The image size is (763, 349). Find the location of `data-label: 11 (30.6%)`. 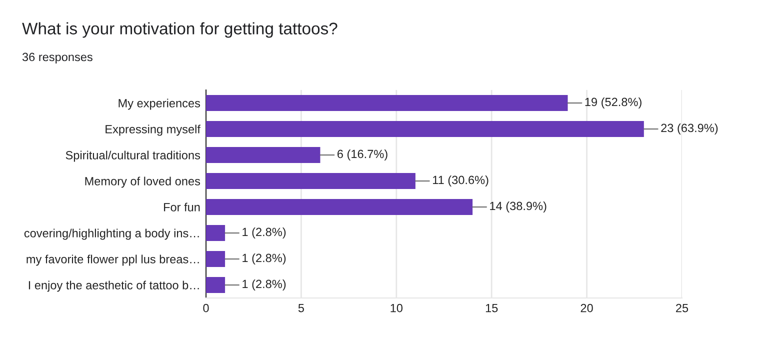

data-label: 11 (30.6%) is located at coordinates (460, 181).